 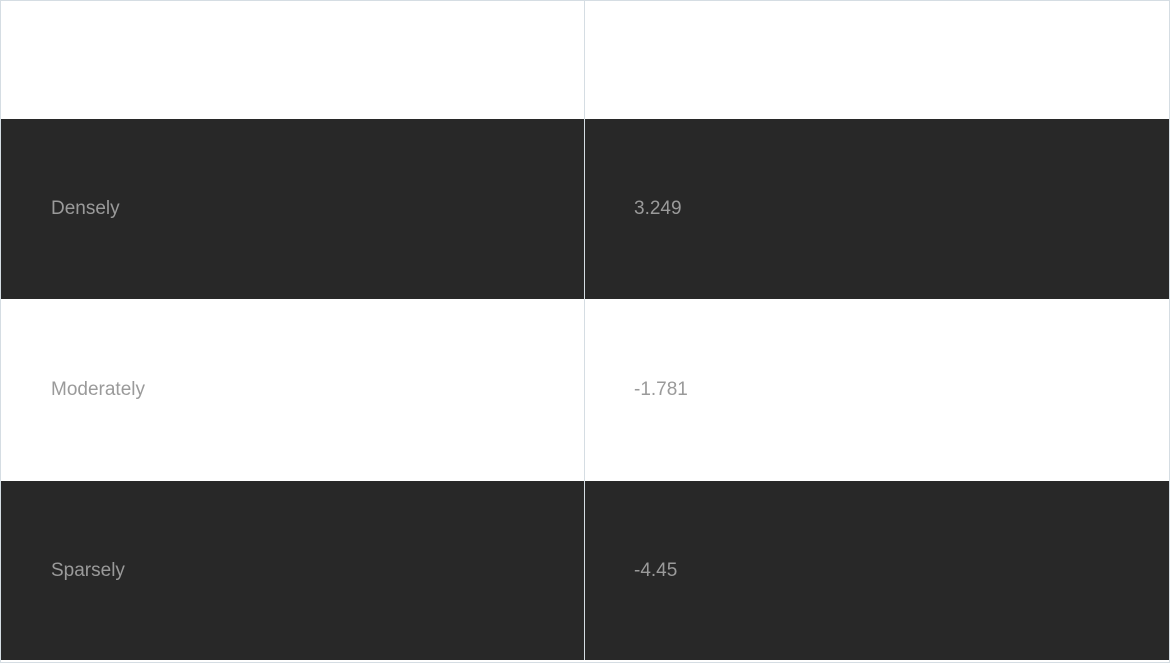 I want to click on table-row-value: 3.249, so click(x=877, y=209).